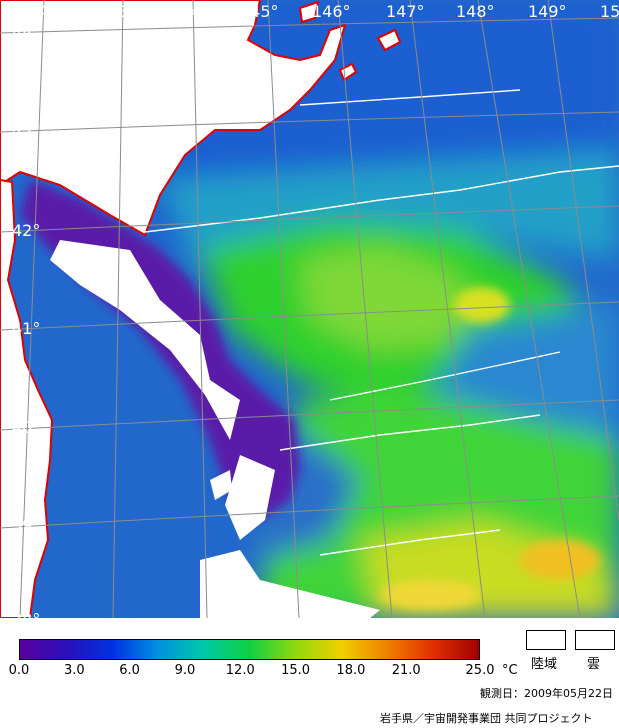  I want to click on latitude-labels: 44° 43° 42° 41° 40° 39° 38°, so click(26, 320).